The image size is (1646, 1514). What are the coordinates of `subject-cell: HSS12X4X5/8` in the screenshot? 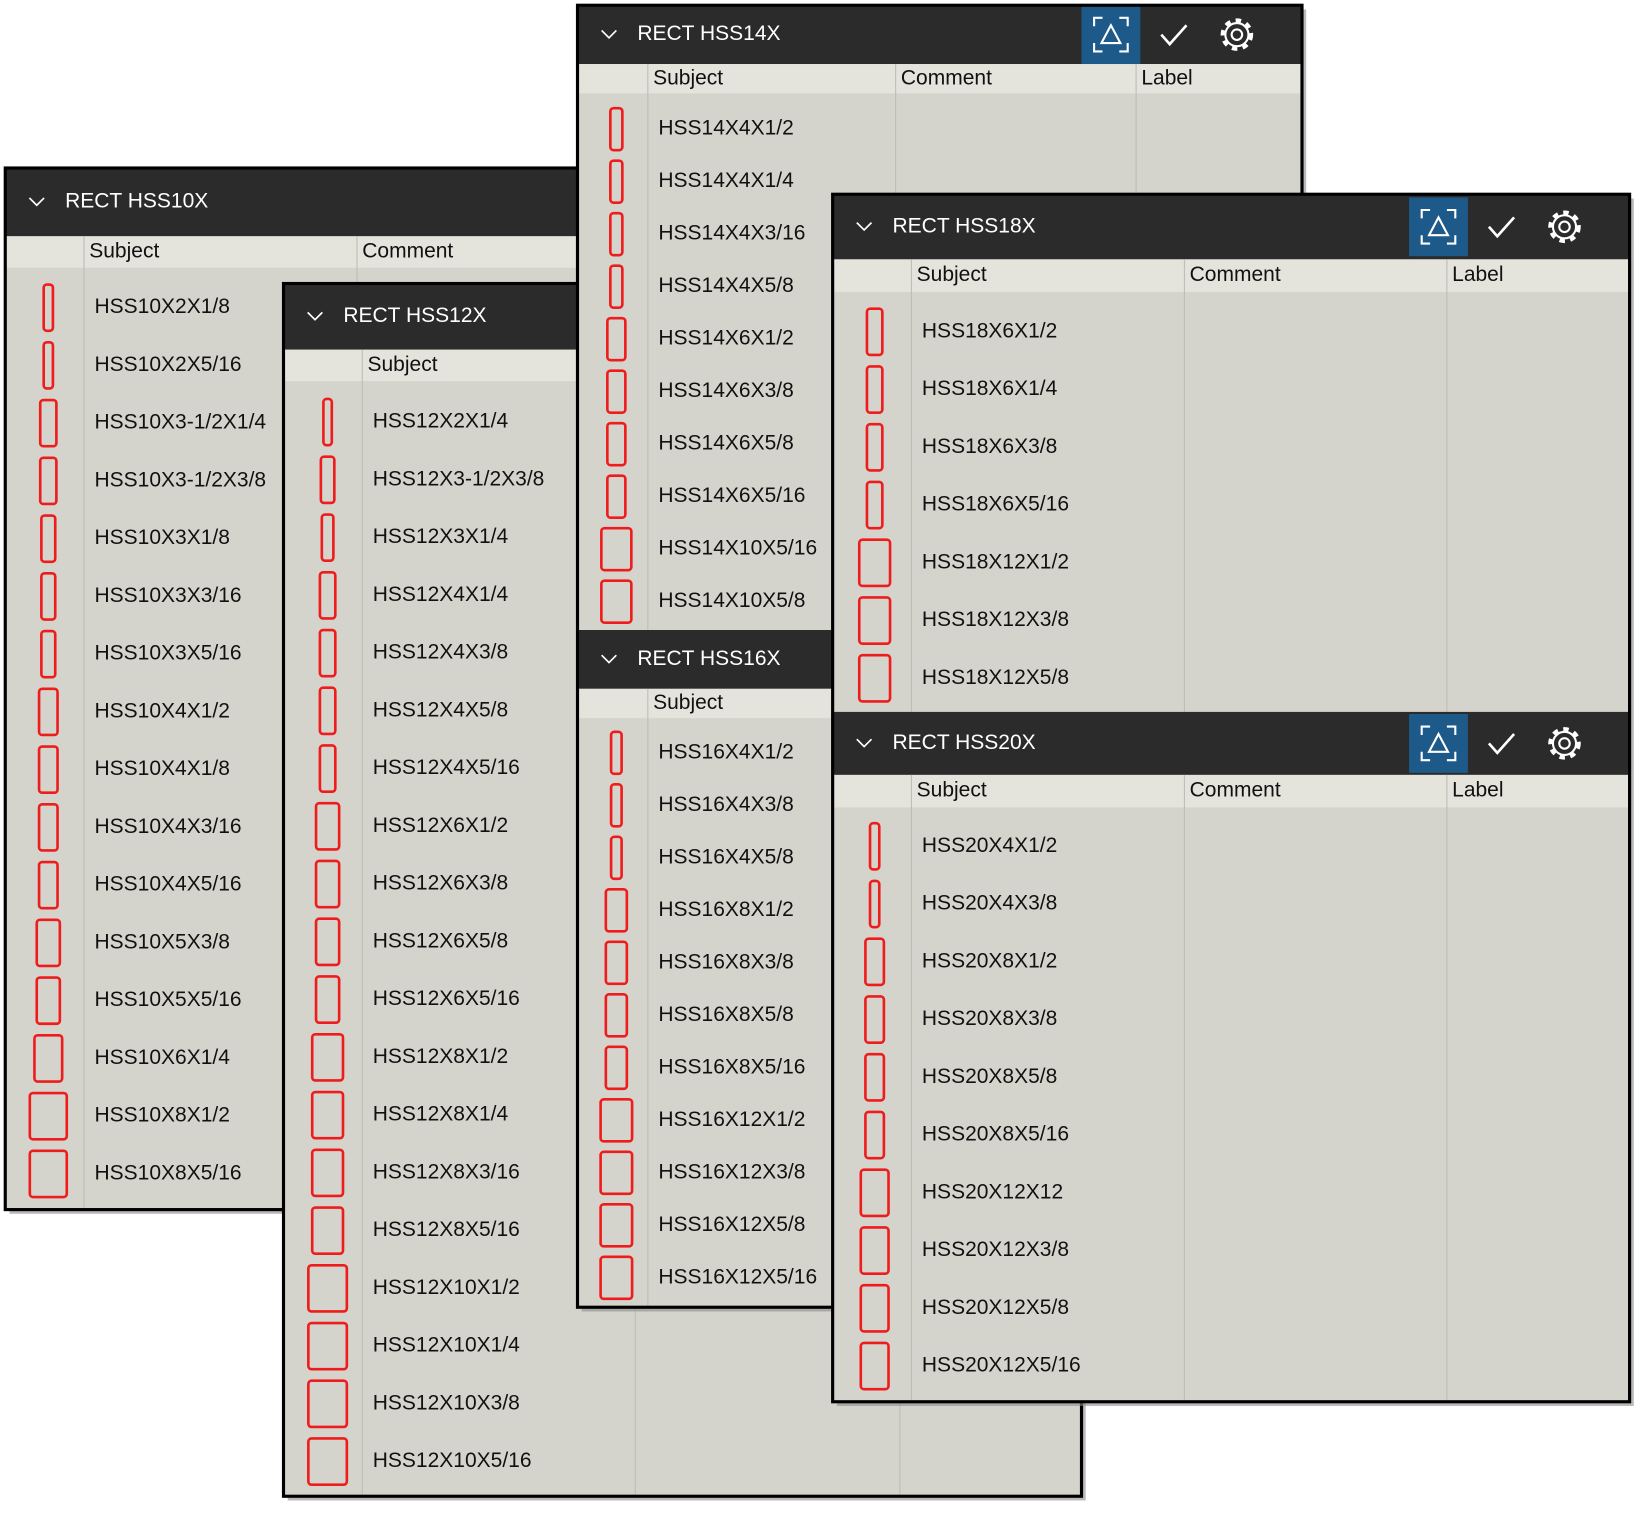 It's located at (440, 709).